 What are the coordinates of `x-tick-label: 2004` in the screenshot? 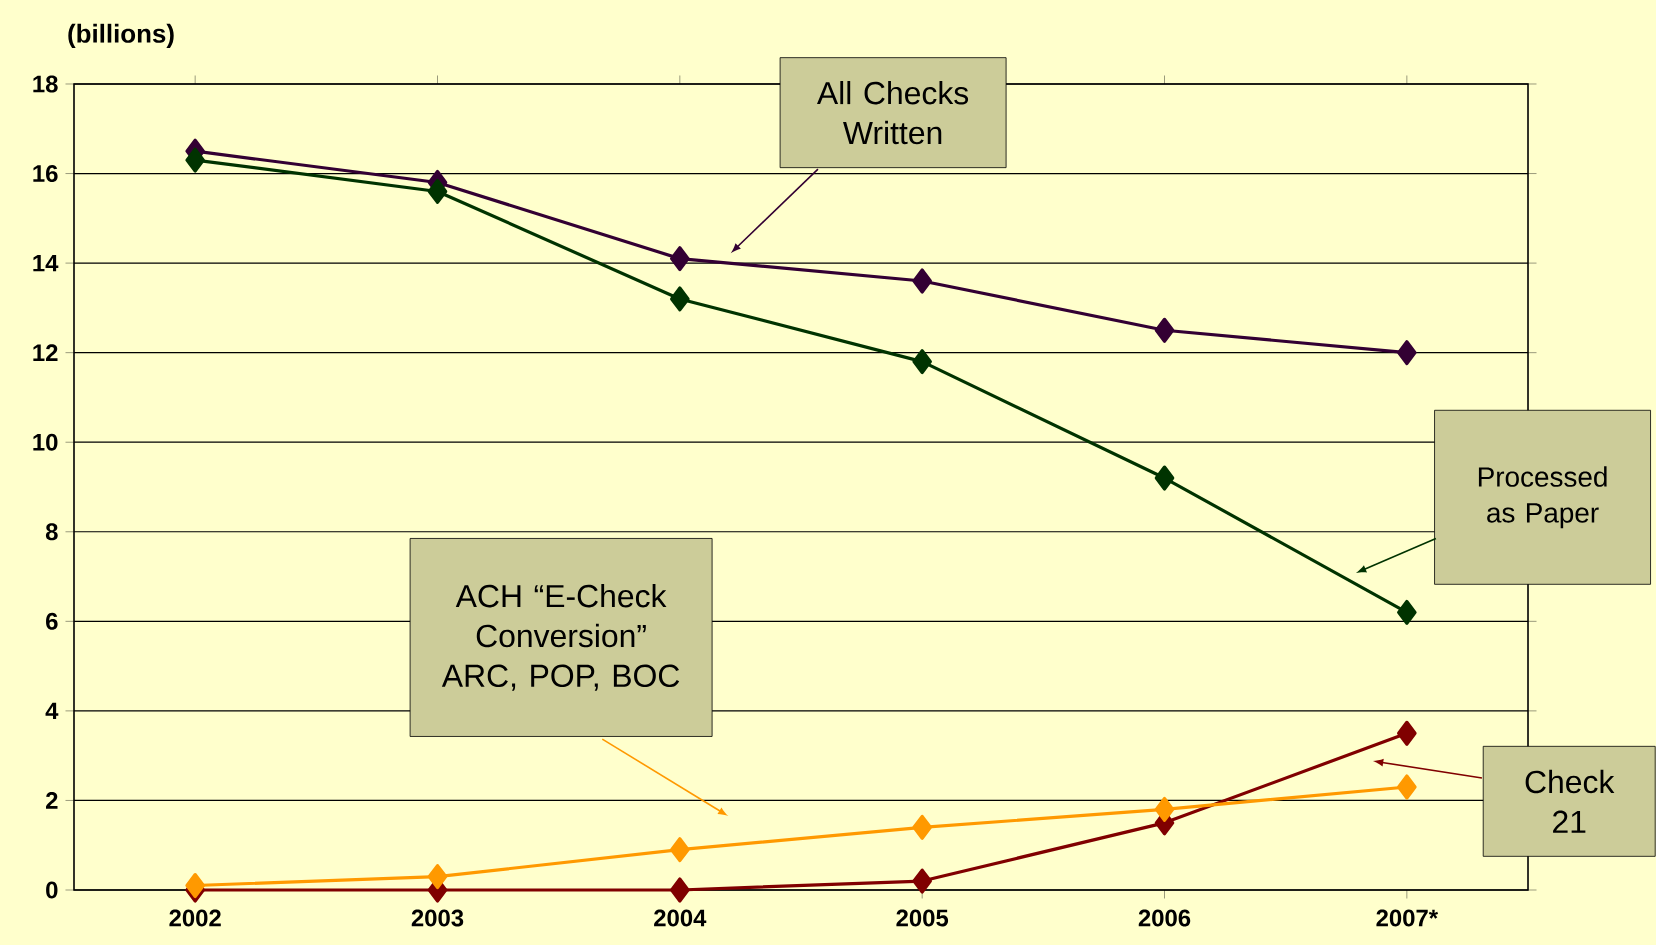 It's located at (680, 918).